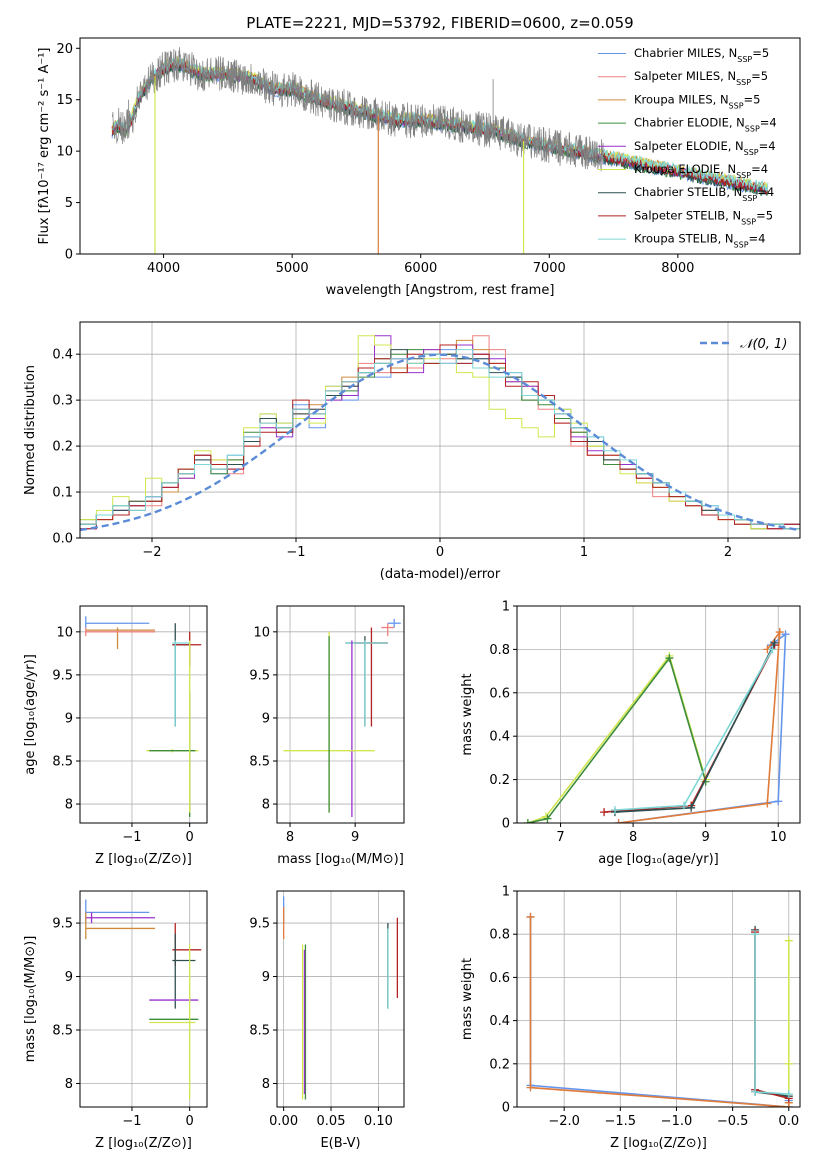 The image size is (819, 1170). What do you see at coordinates (62, 924) in the screenshot?
I see `y-tick-label: 9.5` at bounding box center [62, 924].